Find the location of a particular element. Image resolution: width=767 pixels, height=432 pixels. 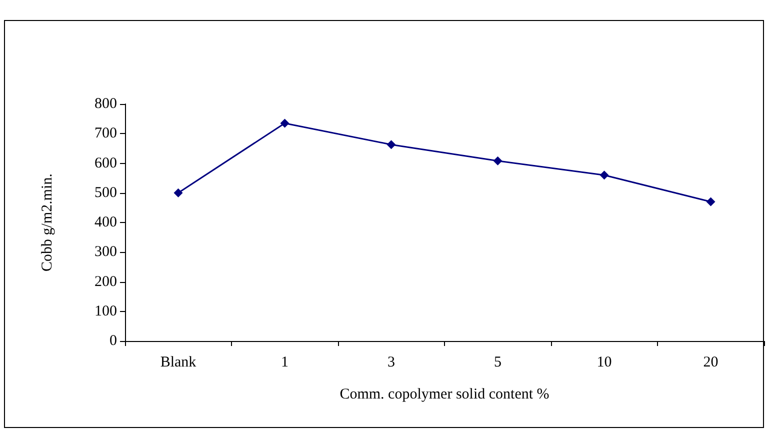

y-tick-label: 400 is located at coordinates (105, 222).